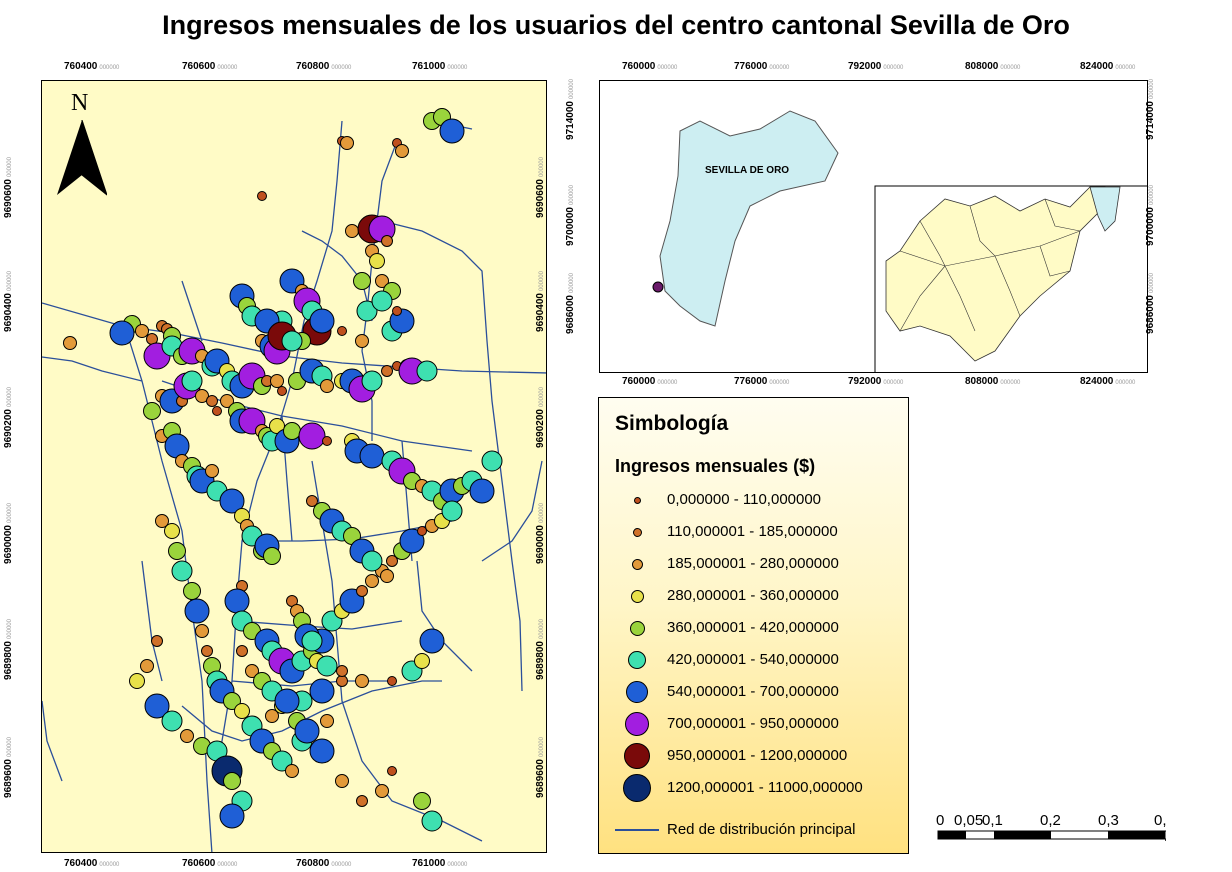  I want to click on main-x-tick-bottom: 761000 000000, so click(440, 863).